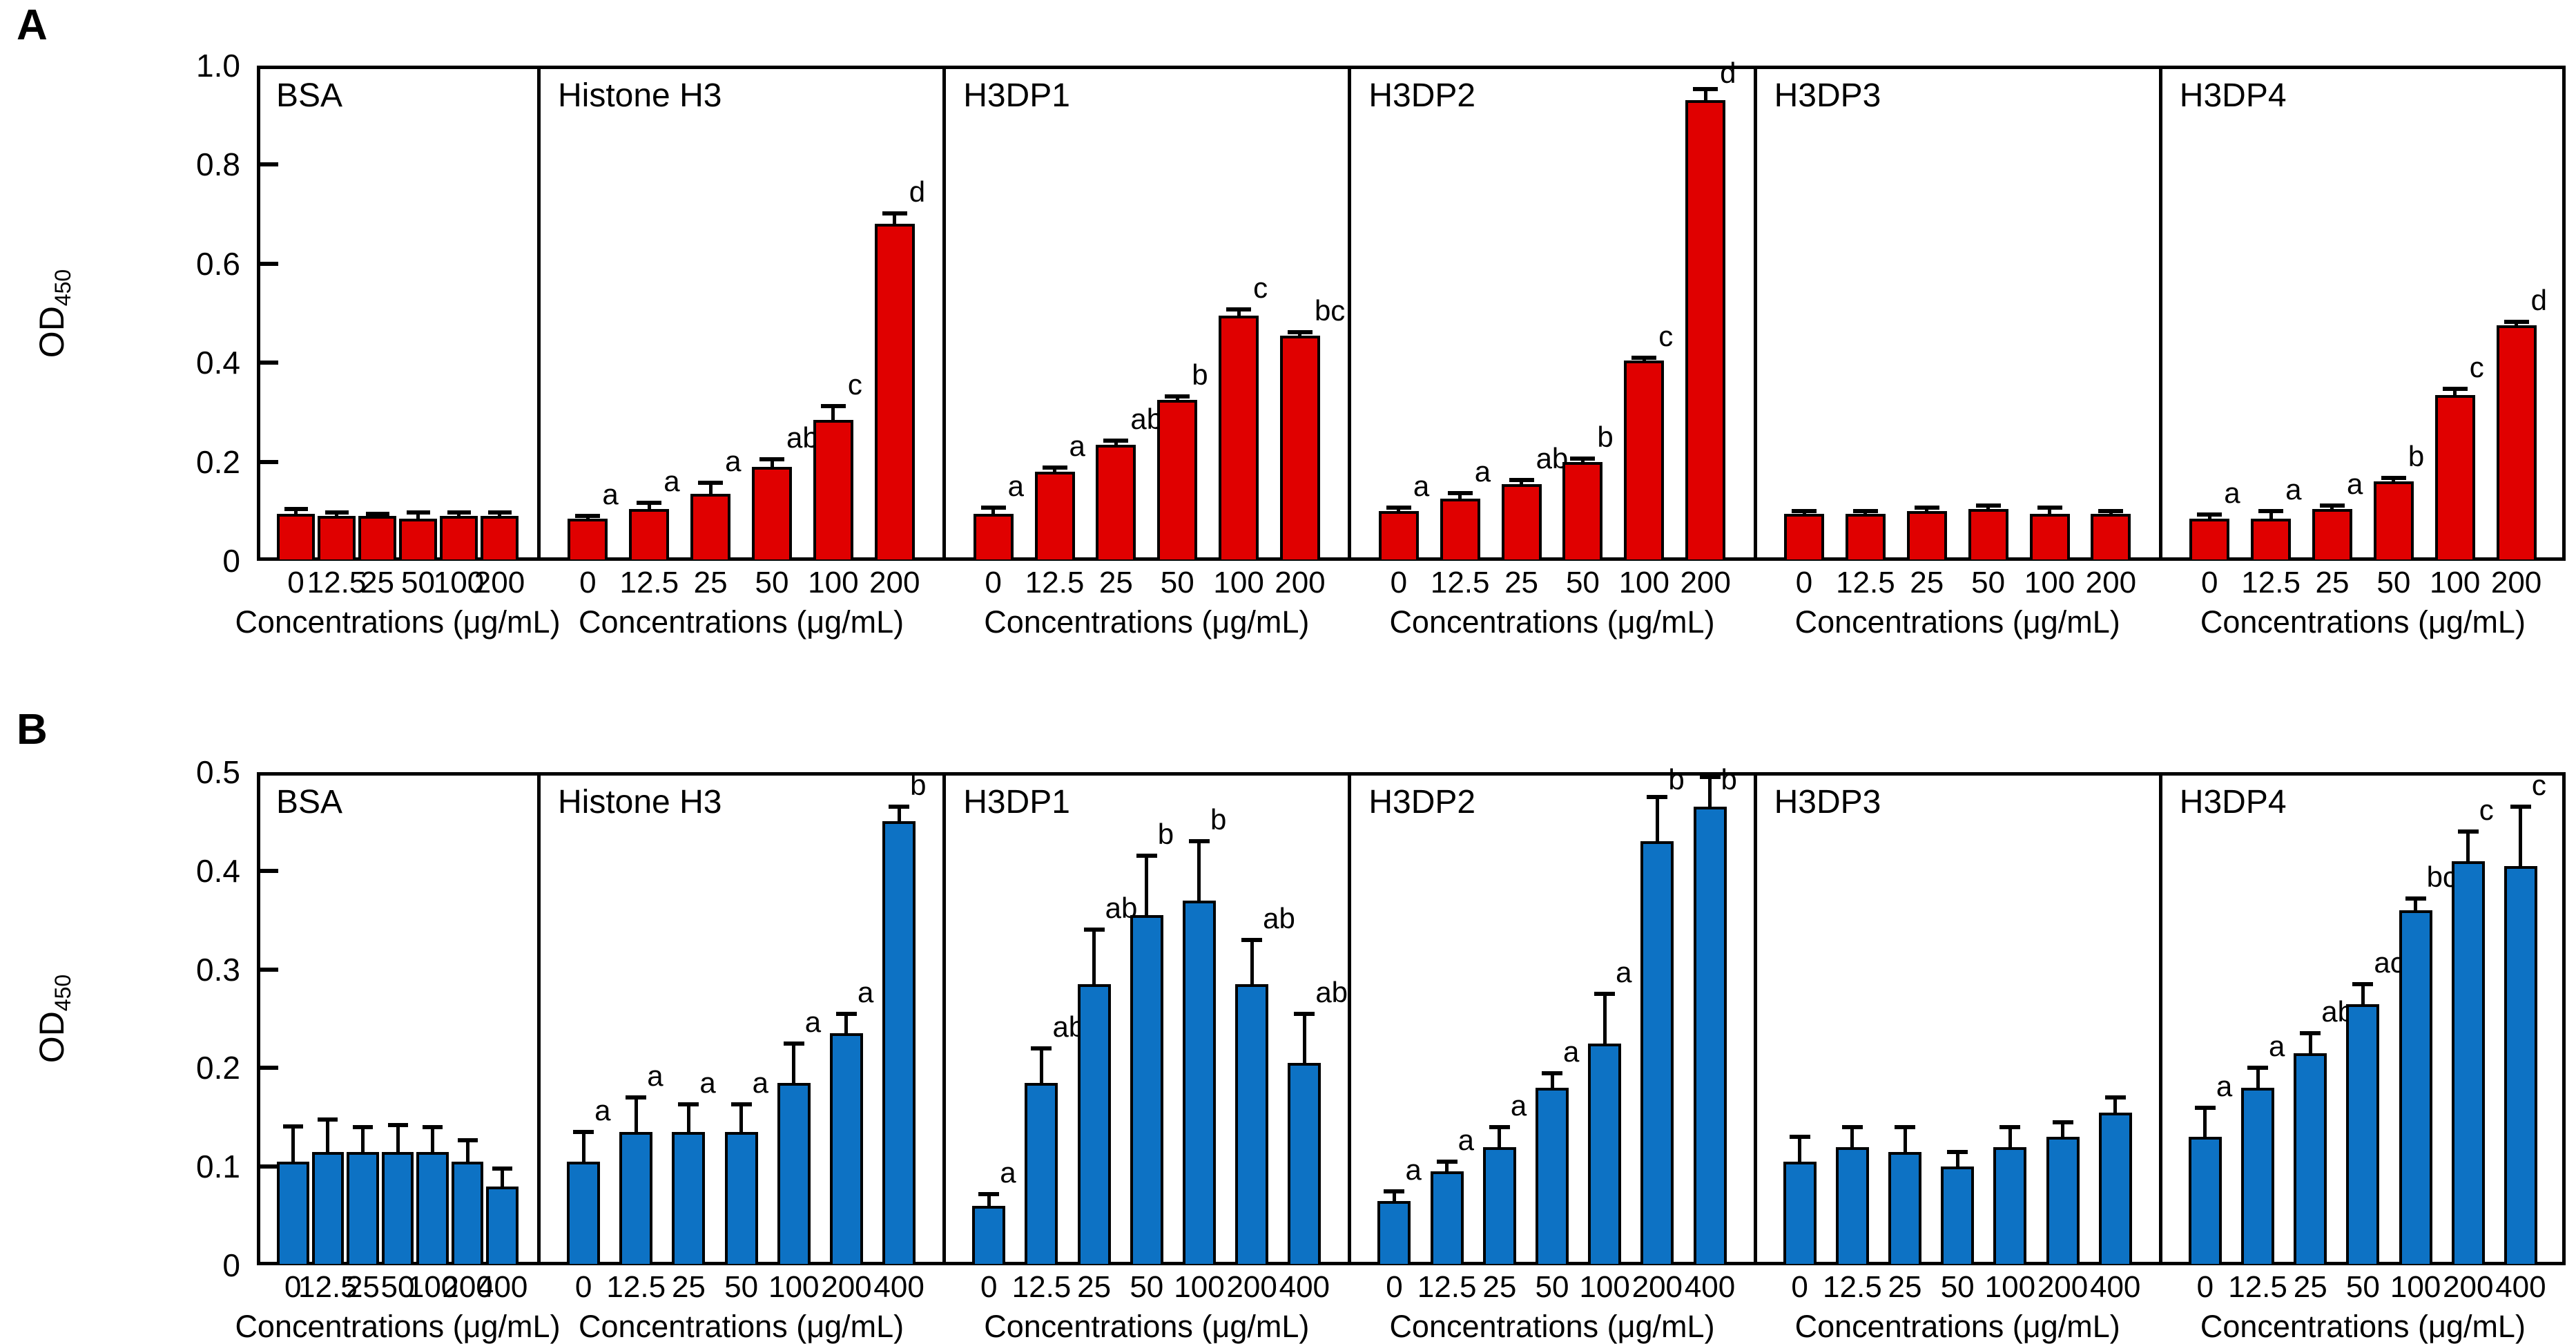 This screenshot has height=1344, width=2576. Describe the element at coordinates (218, 871) in the screenshot. I see `y-tick-label: 0.4` at that location.